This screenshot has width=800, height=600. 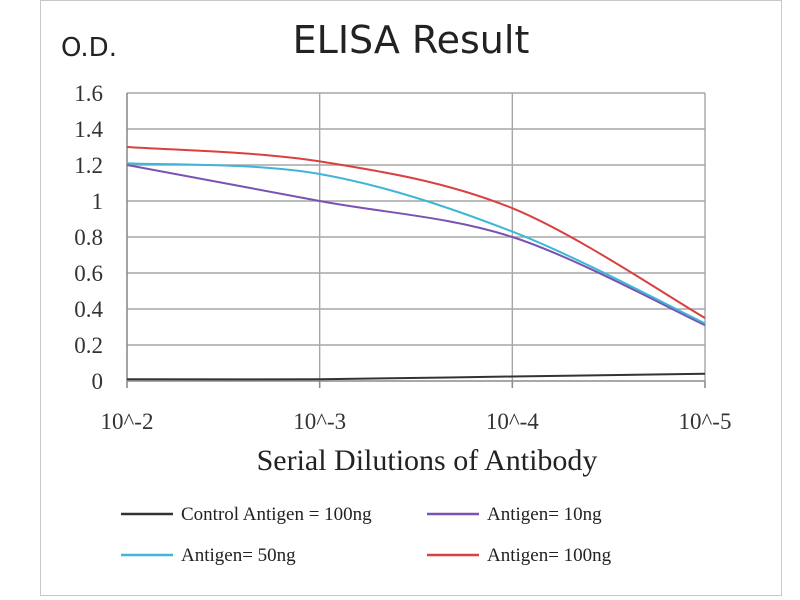 What do you see at coordinates (88, 165) in the screenshot?
I see `y-tick-label: 1.2` at bounding box center [88, 165].